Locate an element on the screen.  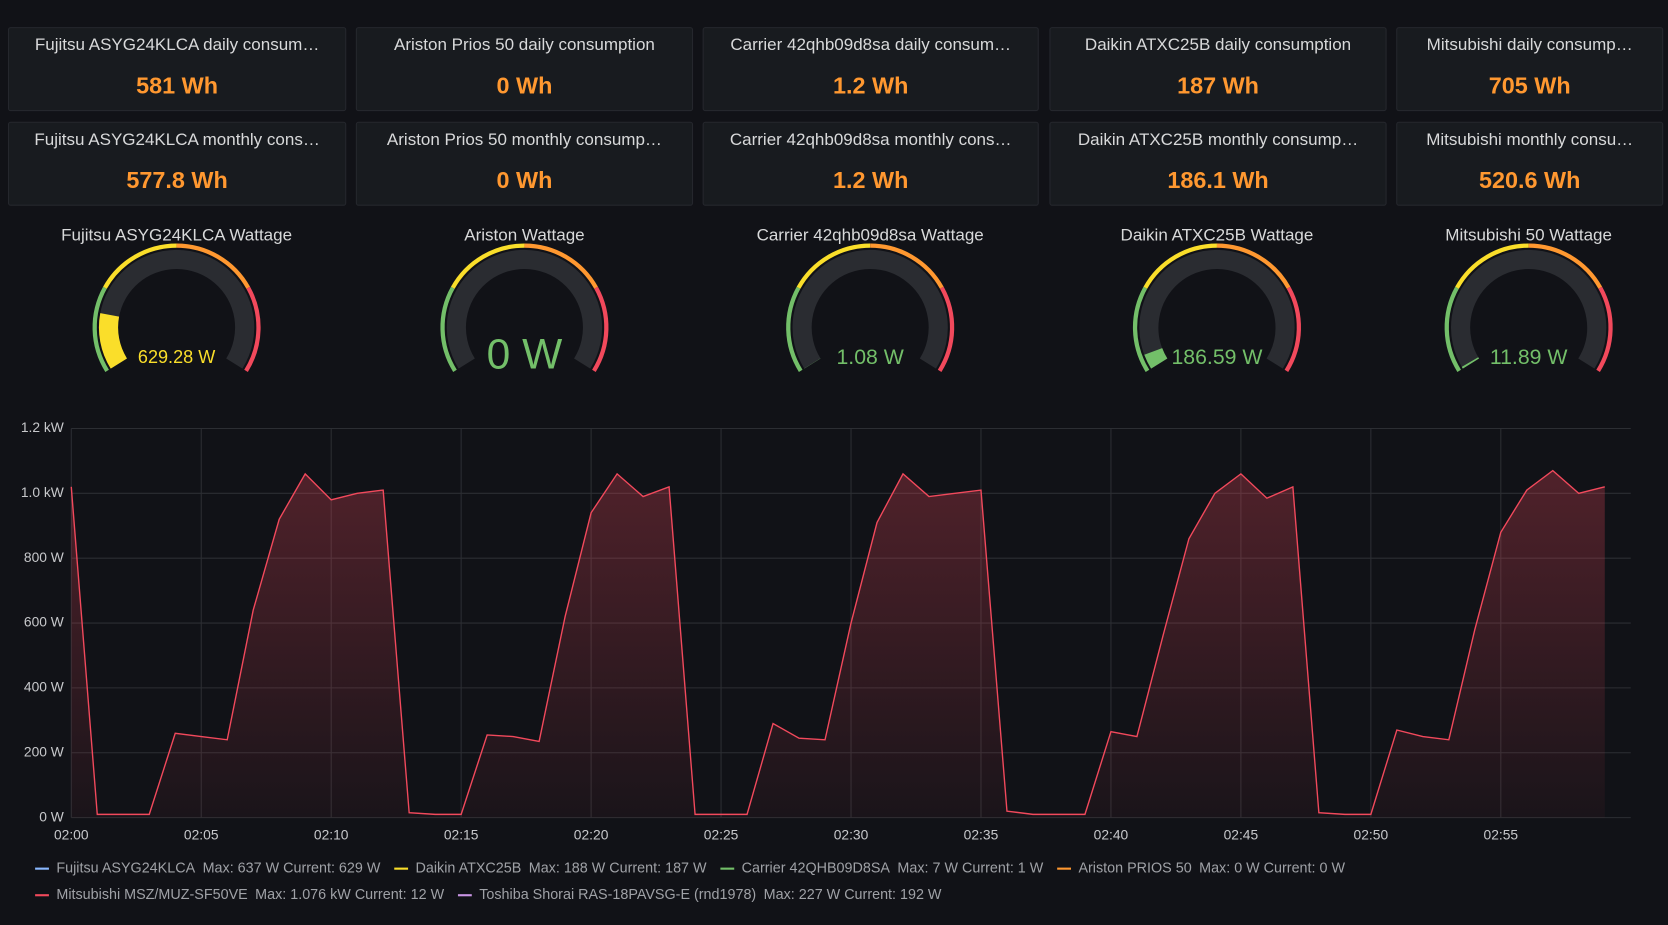
y-tick-label: 1.2 kW is located at coordinates (42, 427).